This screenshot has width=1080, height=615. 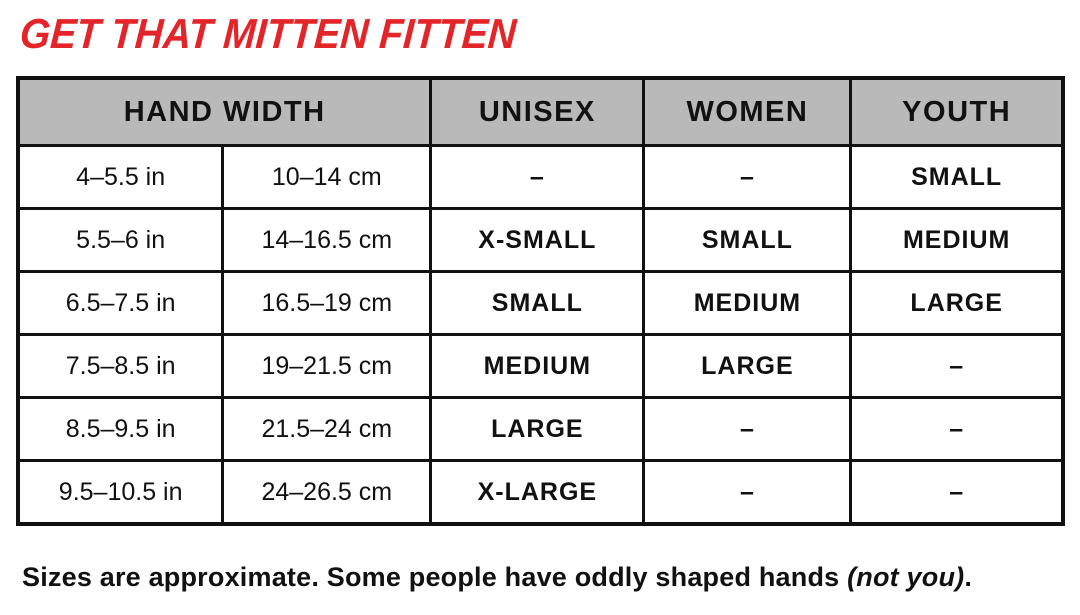 I want to click on cell-youth-size: MEDIUM, so click(x=957, y=240).